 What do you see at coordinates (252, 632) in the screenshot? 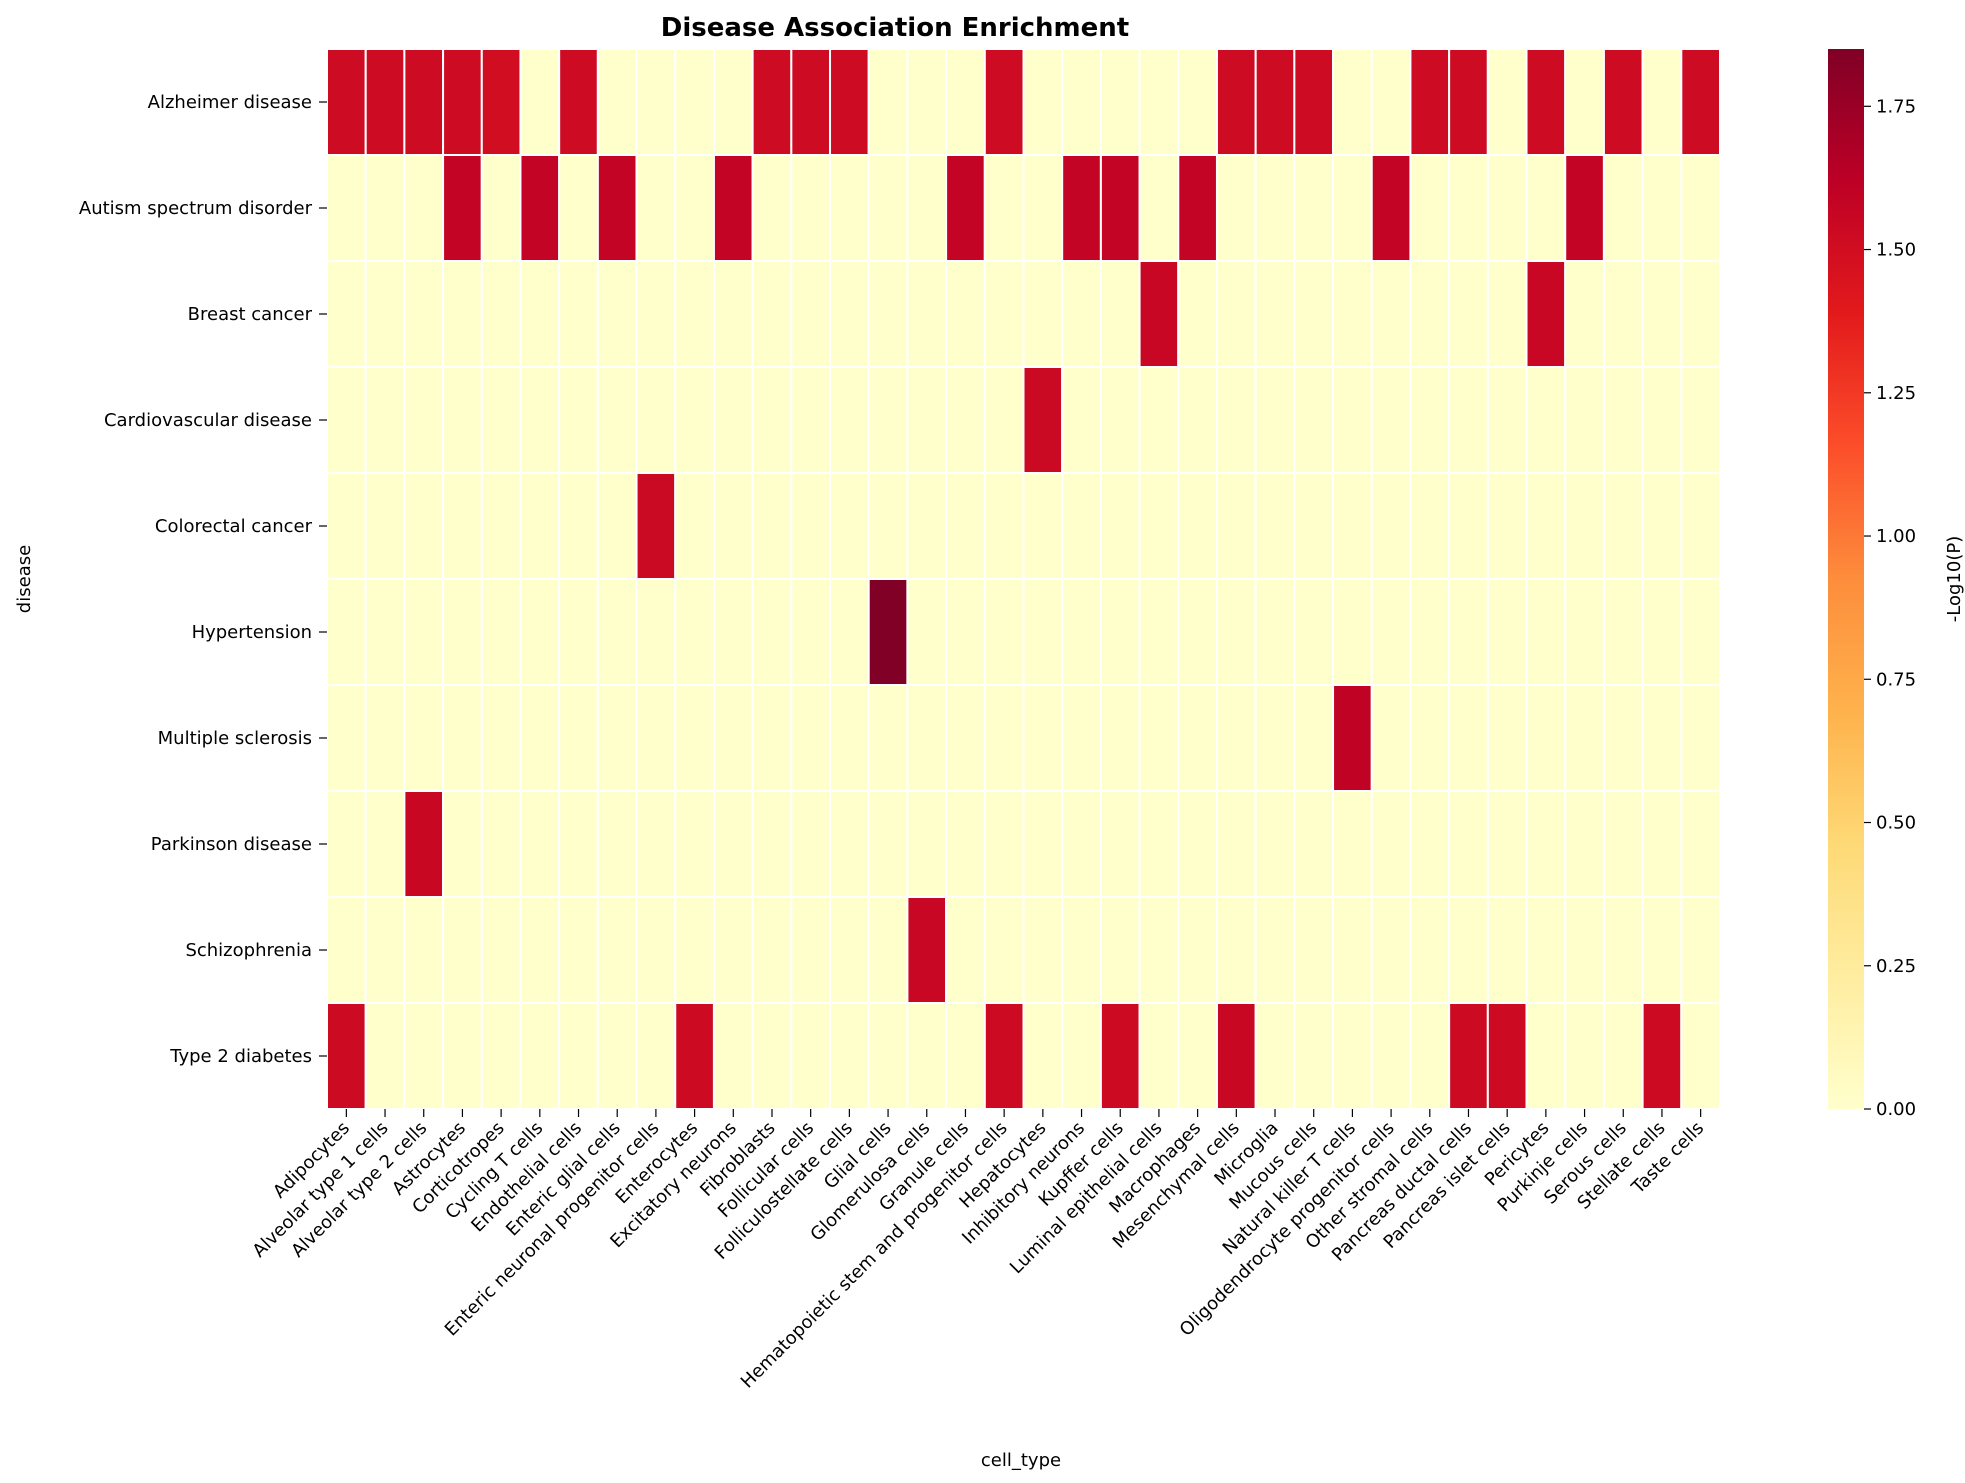
I see `y-tick-label: Hypertension` at bounding box center [252, 632].